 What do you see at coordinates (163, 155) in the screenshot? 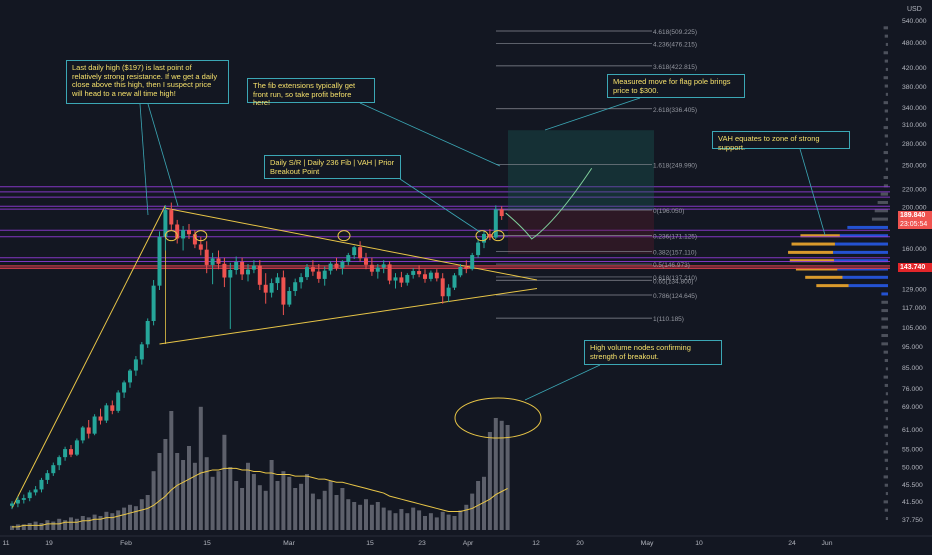
I see `callout-connector` at bounding box center [163, 155].